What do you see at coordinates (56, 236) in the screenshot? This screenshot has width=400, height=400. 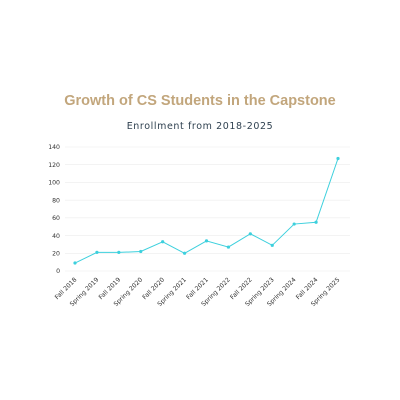 I see `y-tick-label: 40` at bounding box center [56, 236].